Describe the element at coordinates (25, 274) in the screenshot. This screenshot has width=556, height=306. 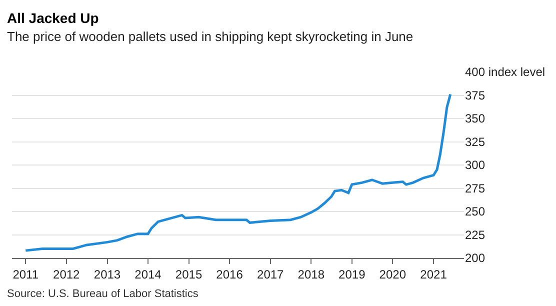
I see `x-tick-label: 2011` at that location.